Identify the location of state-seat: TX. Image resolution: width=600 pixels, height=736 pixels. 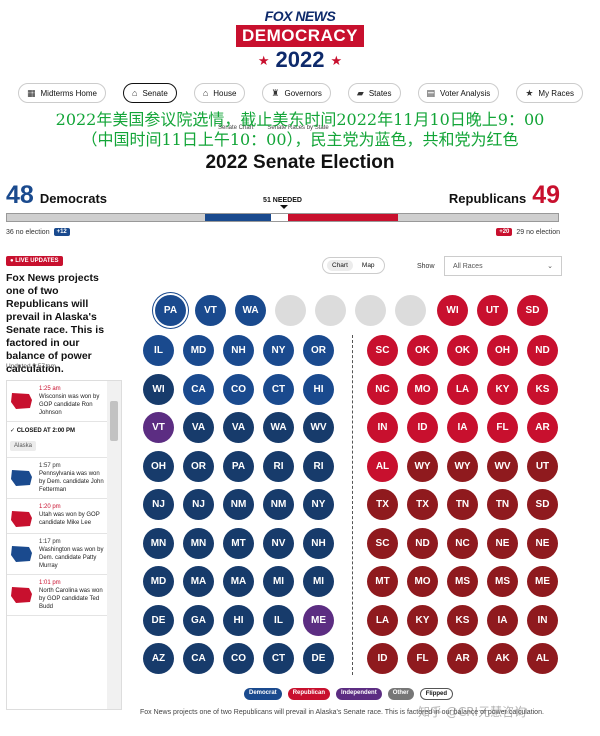
(382, 504).